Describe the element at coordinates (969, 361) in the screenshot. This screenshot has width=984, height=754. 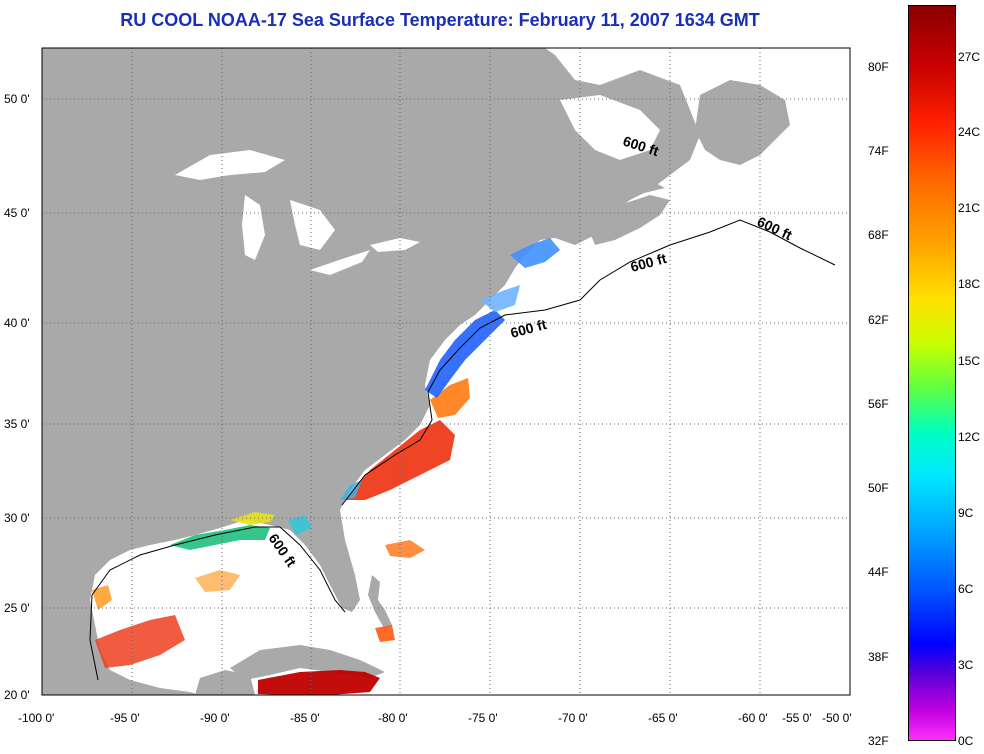
I see `colorbar-celsius-label: 15C` at that location.